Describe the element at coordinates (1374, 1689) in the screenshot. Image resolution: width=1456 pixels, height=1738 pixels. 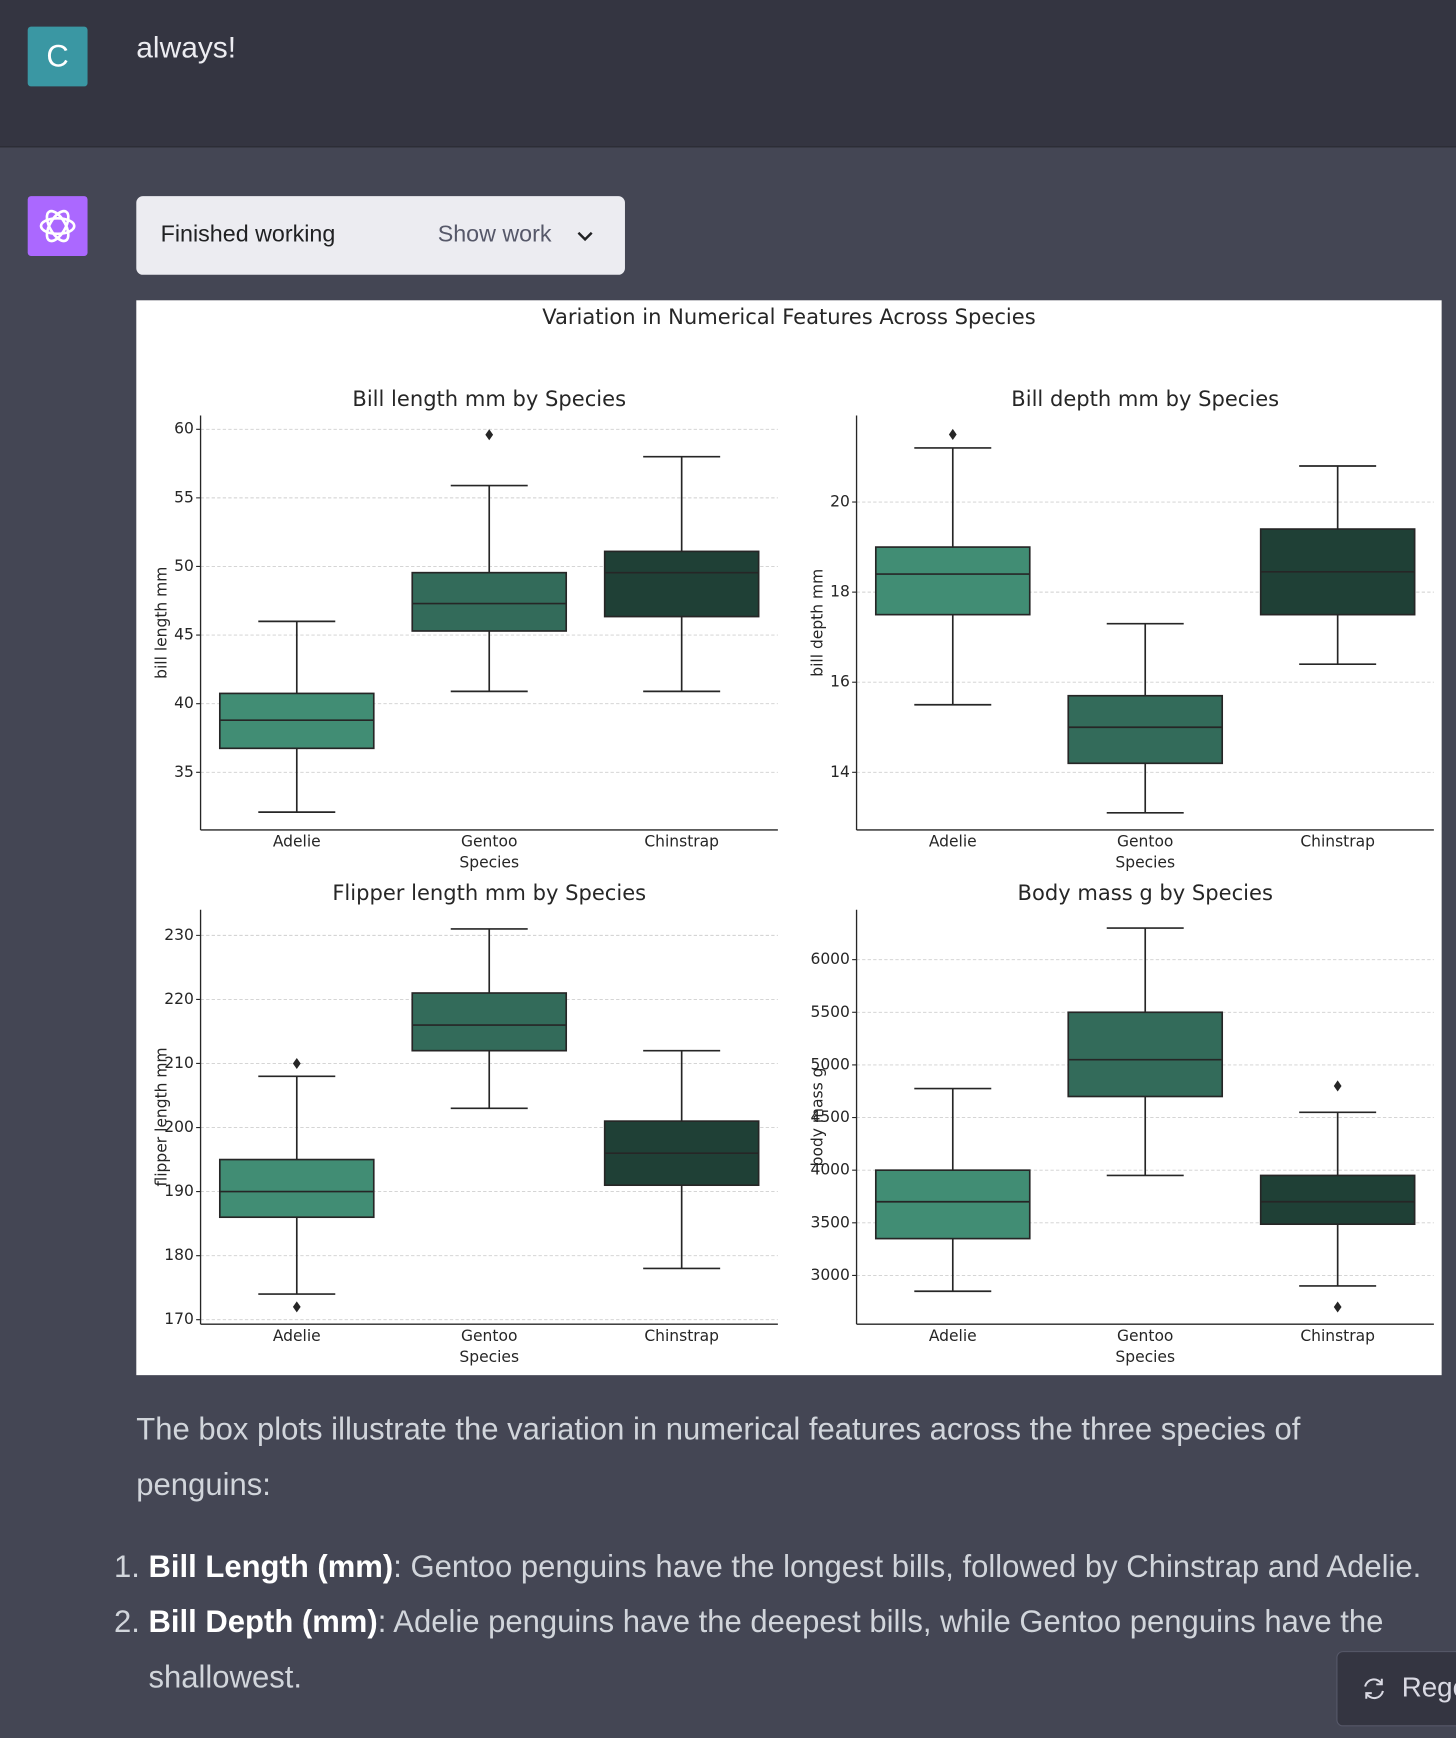
I see `regenerate-icon` at that location.